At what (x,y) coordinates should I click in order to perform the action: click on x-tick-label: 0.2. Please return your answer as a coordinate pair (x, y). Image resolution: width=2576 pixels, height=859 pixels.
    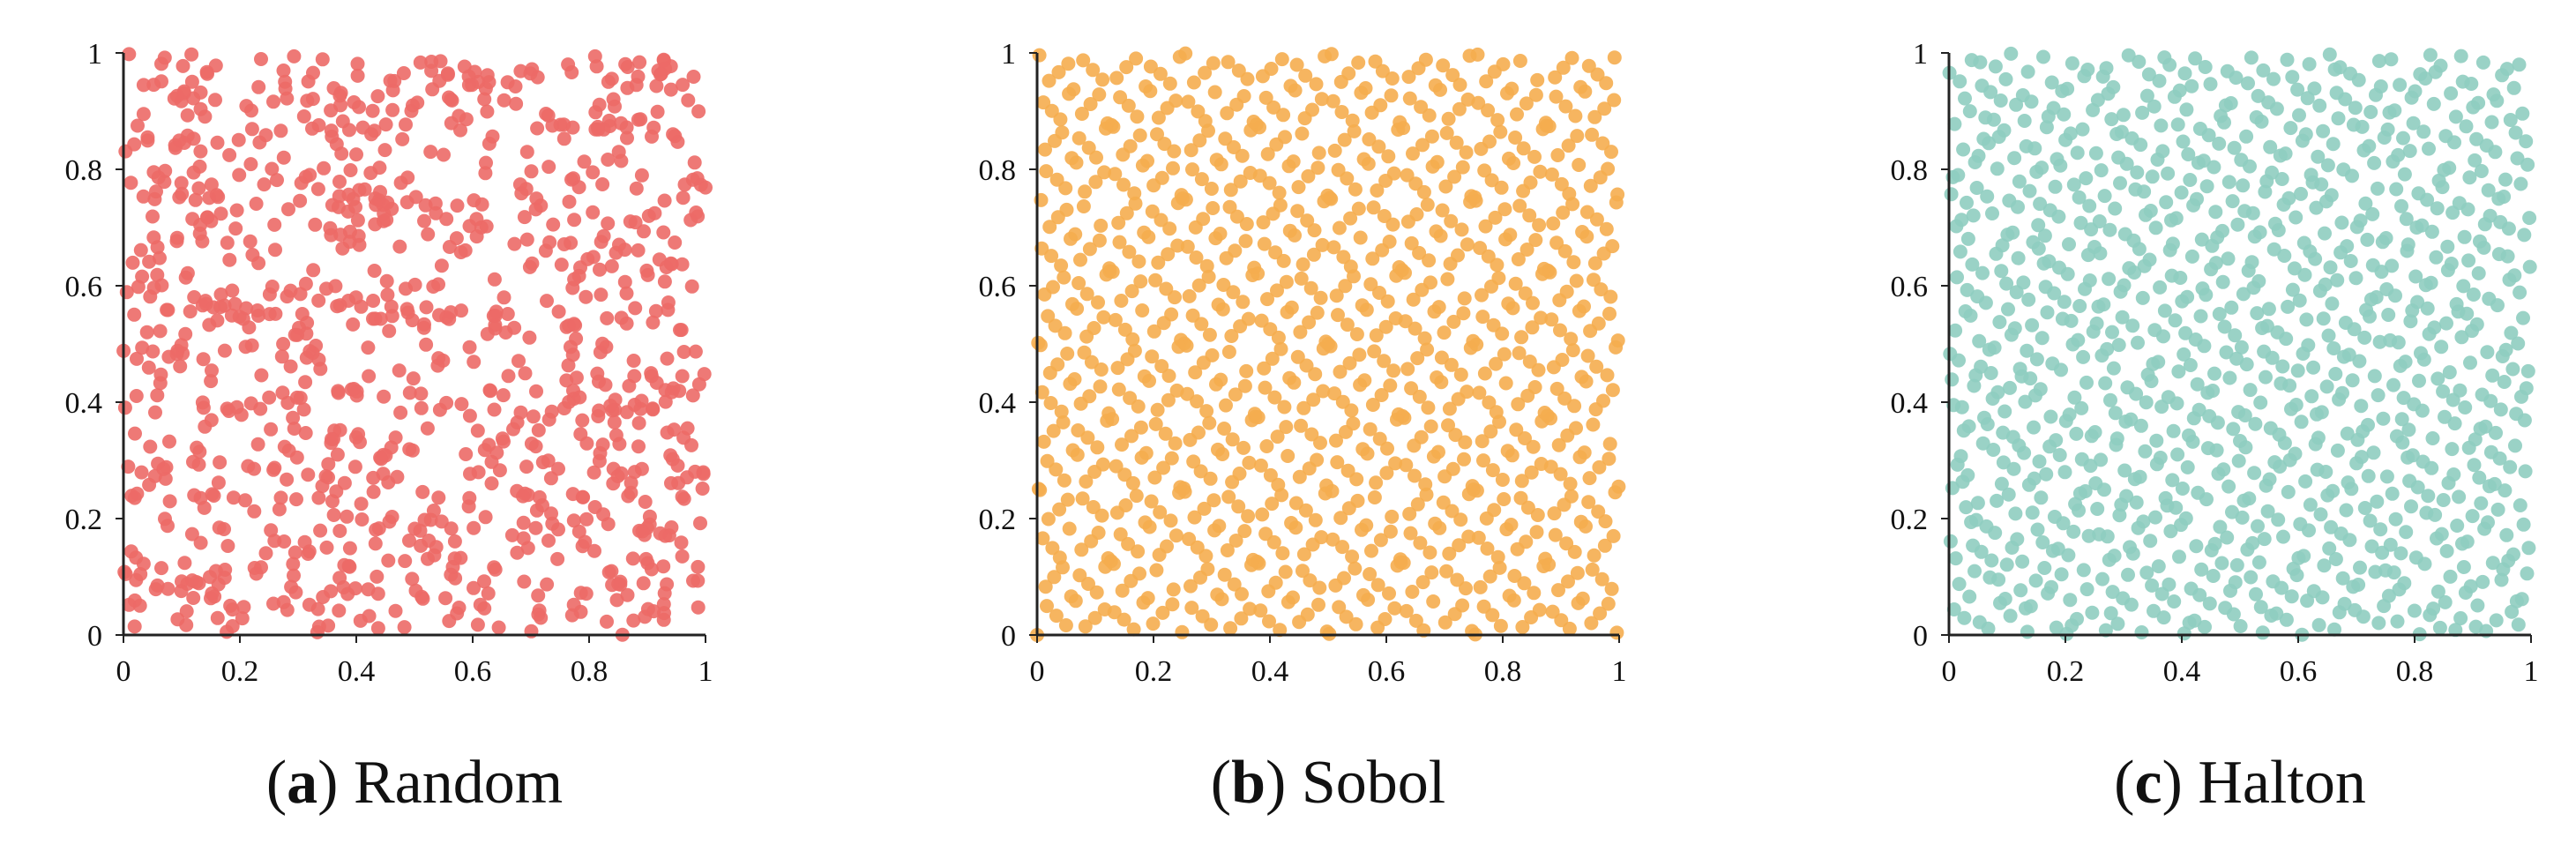
    Looking at the image, I should click on (240, 671).